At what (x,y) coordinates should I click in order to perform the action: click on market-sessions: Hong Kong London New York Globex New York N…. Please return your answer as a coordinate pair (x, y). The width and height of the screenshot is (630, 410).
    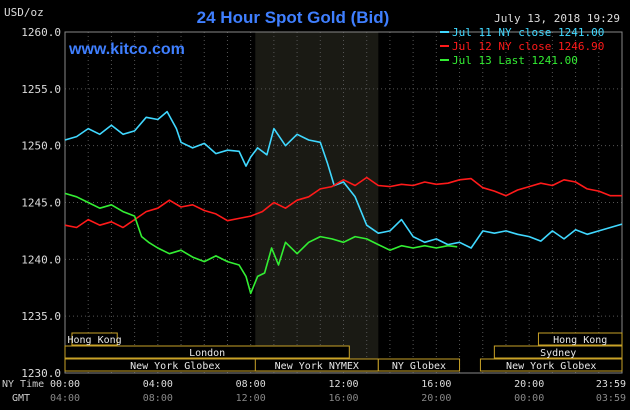
    Looking at the image, I should click on (343, 352).